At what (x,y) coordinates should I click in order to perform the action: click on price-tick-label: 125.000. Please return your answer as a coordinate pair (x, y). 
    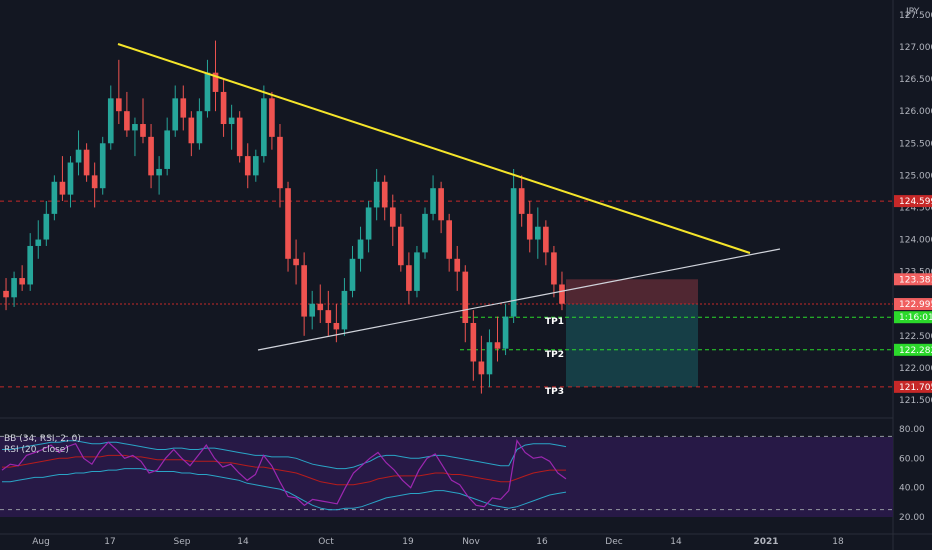
    Looking at the image, I should click on (915, 176).